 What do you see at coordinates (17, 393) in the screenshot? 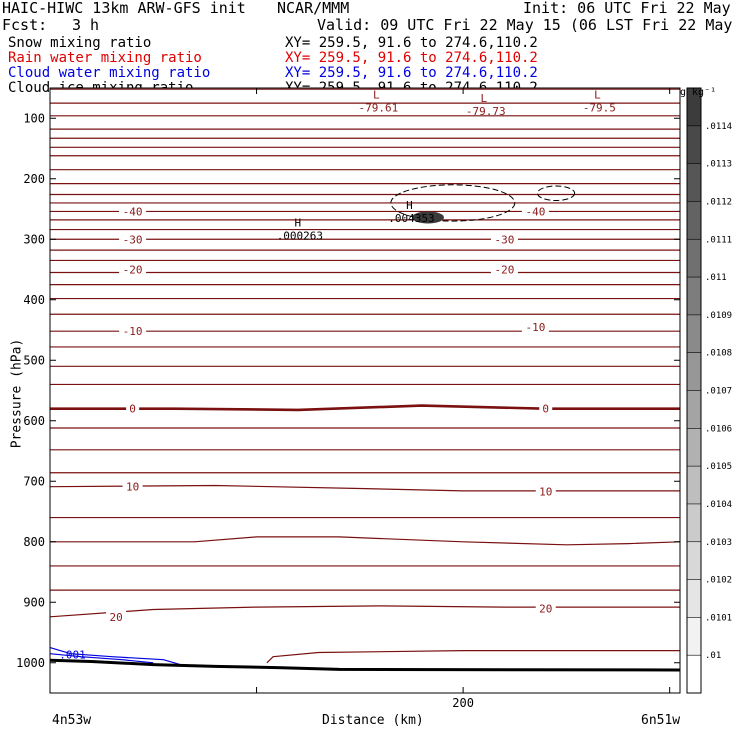
I see `y-axis-title: Pressure (hPa)` at bounding box center [17, 393].